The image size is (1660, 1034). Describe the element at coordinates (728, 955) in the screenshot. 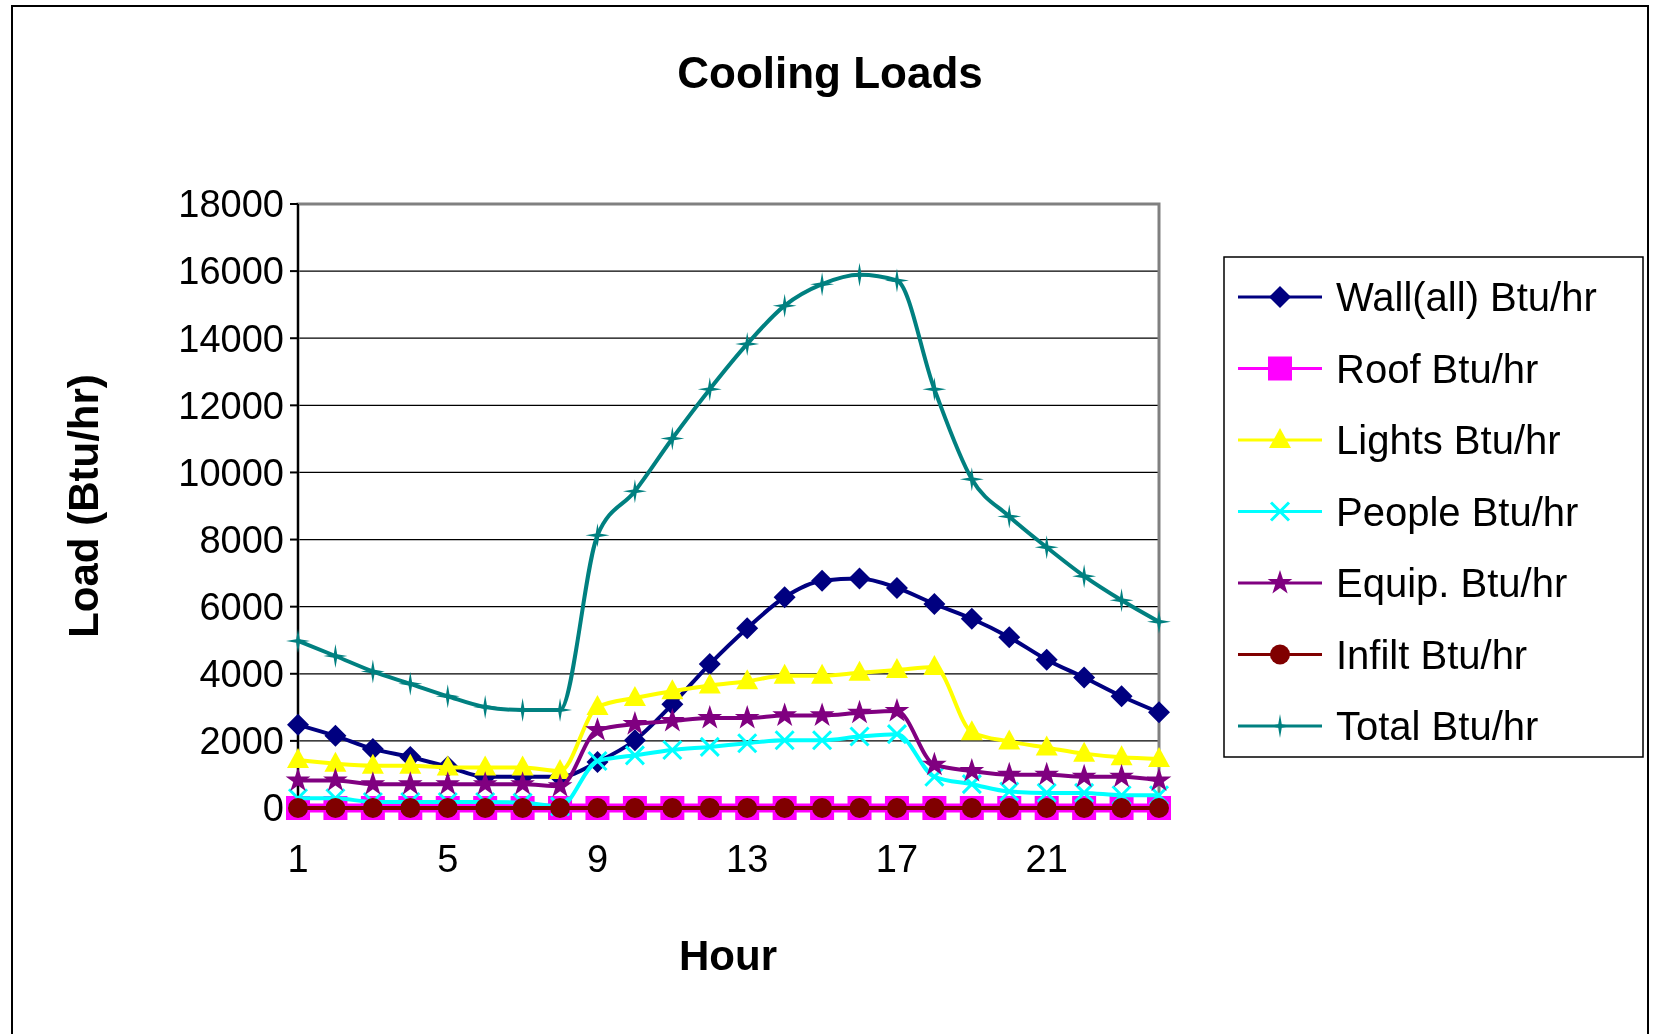

I see `x-axis-title: Hour` at that location.